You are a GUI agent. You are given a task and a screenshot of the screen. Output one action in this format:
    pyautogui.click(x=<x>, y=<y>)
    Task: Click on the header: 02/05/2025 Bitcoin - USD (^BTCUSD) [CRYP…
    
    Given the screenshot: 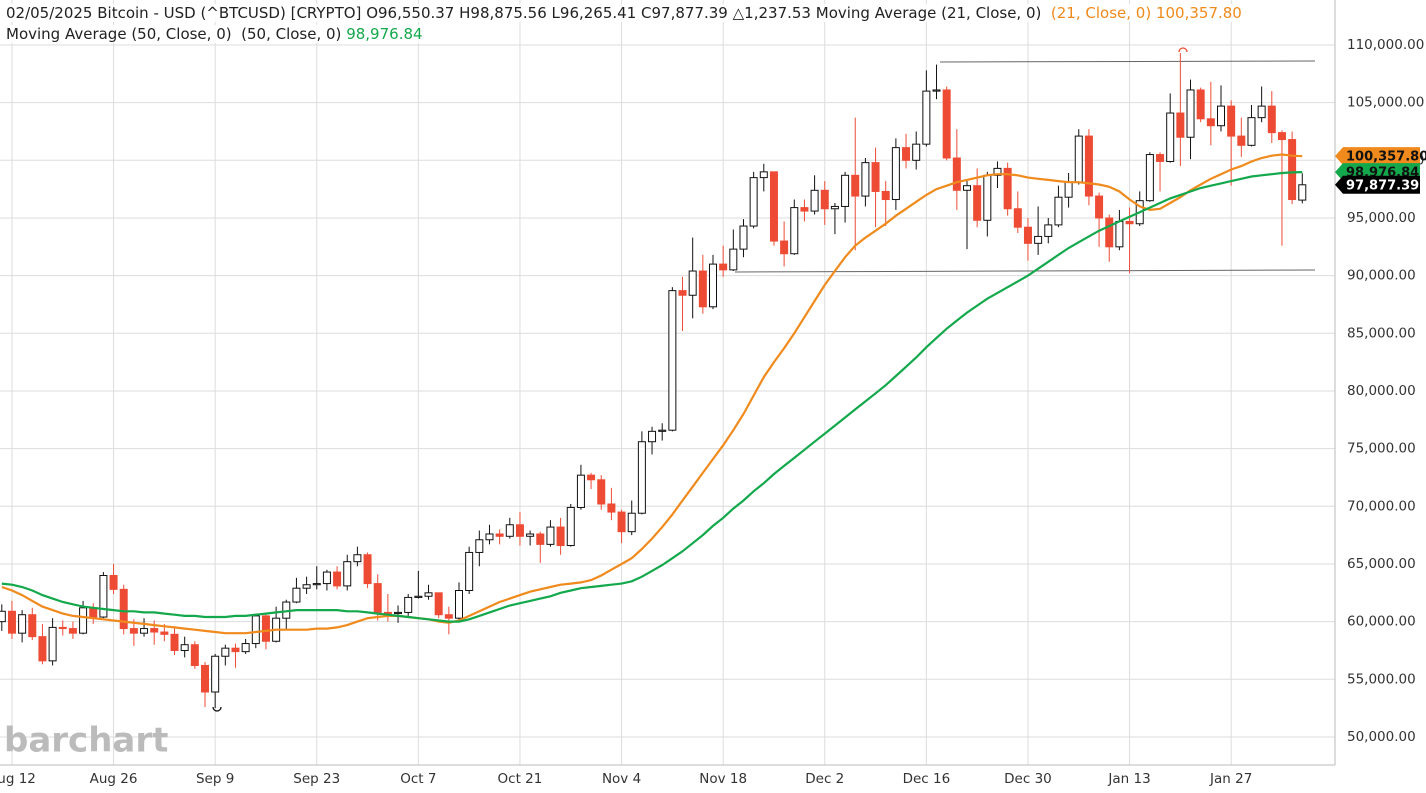 What is the action you would take?
    pyautogui.click(x=624, y=24)
    